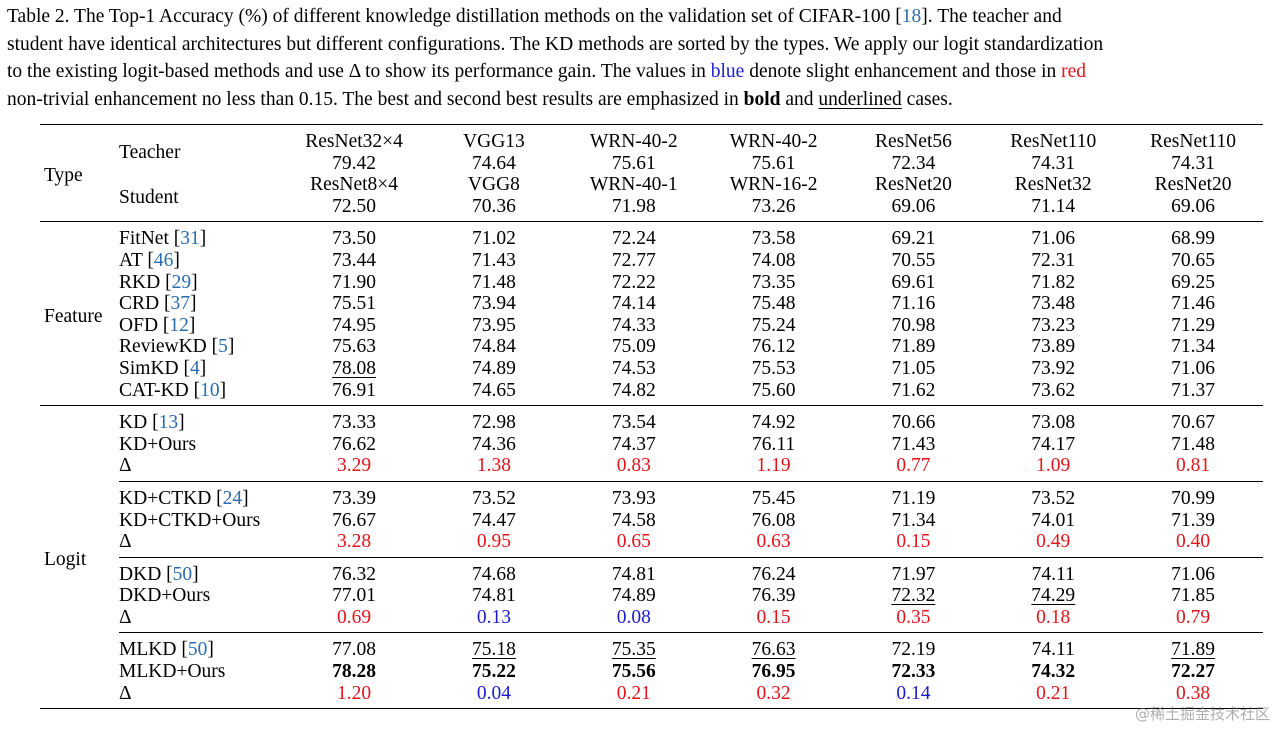 The width and height of the screenshot is (1276, 731). Describe the element at coordinates (494, 495) in the screenshot. I see `accuracy-cell: 73.52` at that location.